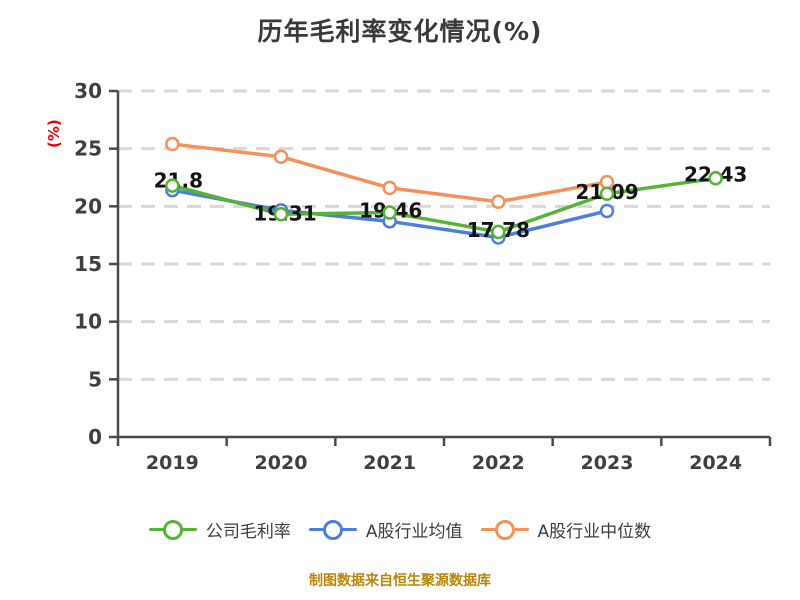 The image size is (800, 600). I want to click on svg-text: 2022, so click(498, 463).